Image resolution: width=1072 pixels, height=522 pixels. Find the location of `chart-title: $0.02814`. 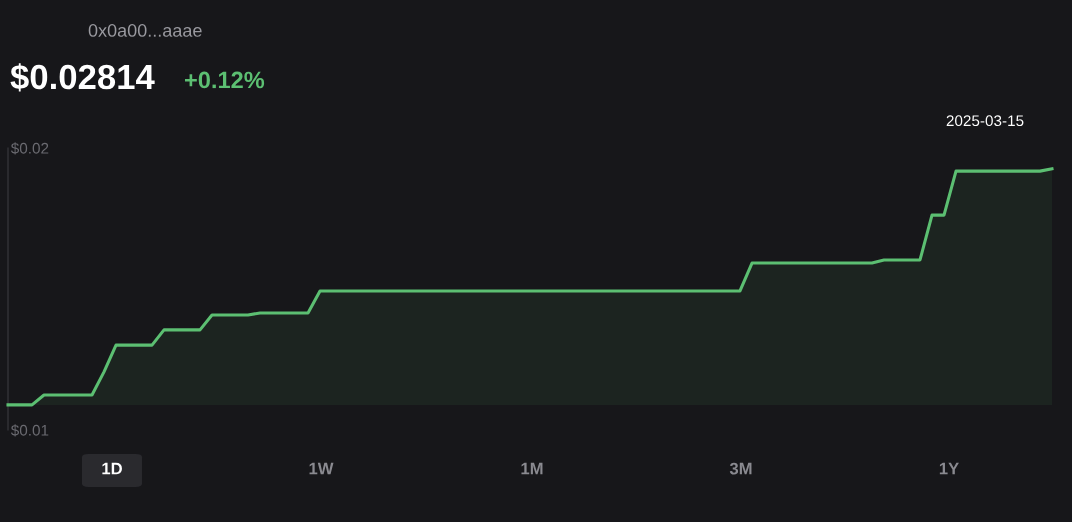

chart-title: $0.02814 is located at coordinates (82, 77).